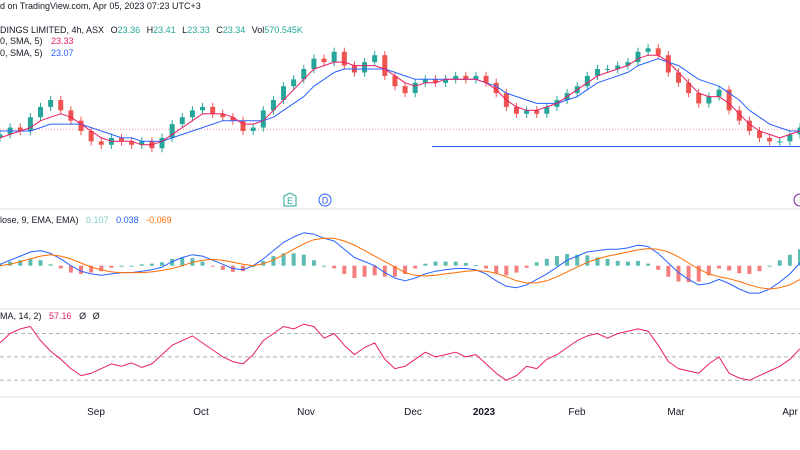 Image resolution: width=800 pixels, height=450 pixels. Describe the element at coordinates (60, 316) in the screenshot. I see `rsi-value: 57.16` at that location.